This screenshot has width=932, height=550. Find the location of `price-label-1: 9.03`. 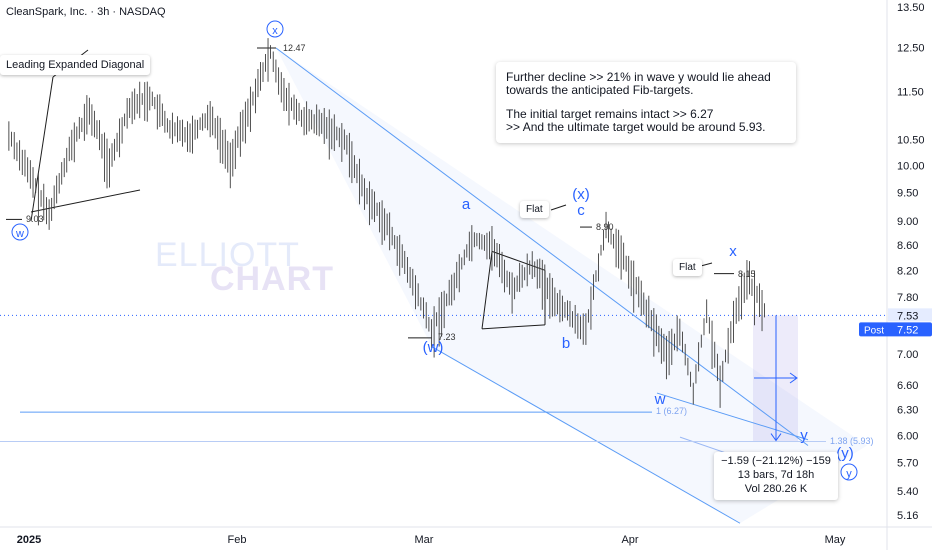

price-label-1: 9.03 is located at coordinates (35, 219).